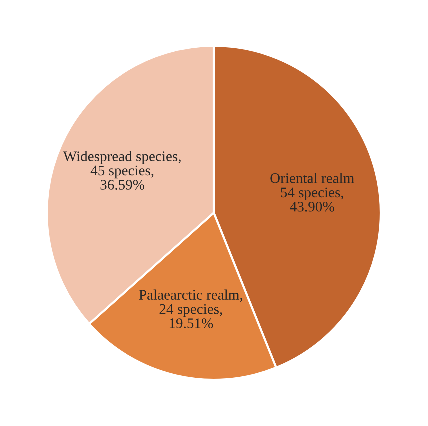  I want to click on slice-label: Widespread species, 45 species, 36.59%, so click(122, 170).